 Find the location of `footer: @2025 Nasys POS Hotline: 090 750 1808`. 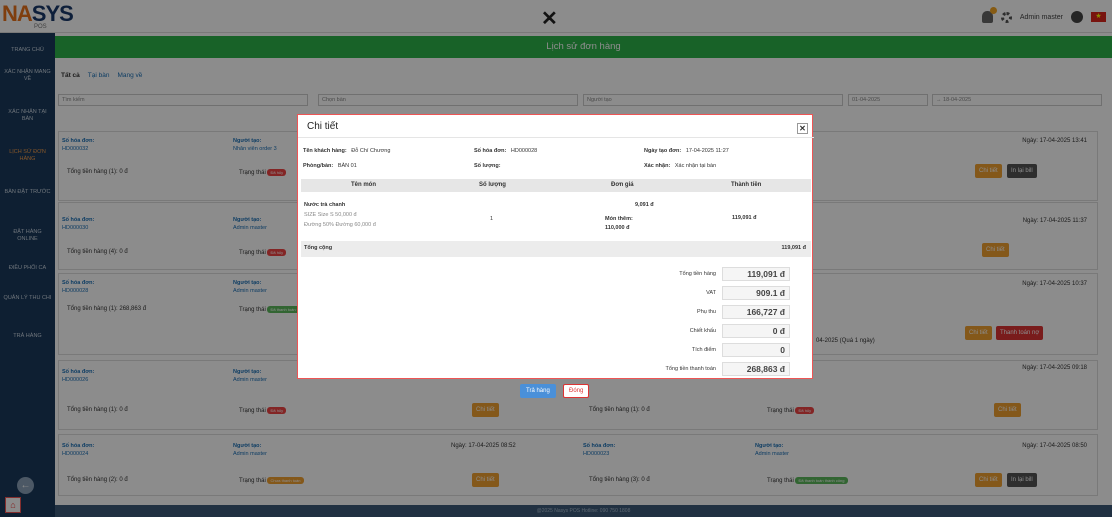

footer: @2025 Nasys POS Hotline: 090 750 1808 is located at coordinates (583, 511).